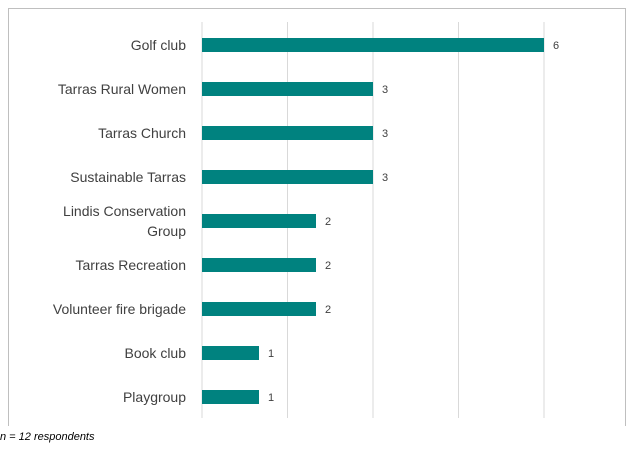 This screenshot has width=627, height=449. What do you see at coordinates (142, 133) in the screenshot?
I see `category-label: Tarras Church` at bounding box center [142, 133].